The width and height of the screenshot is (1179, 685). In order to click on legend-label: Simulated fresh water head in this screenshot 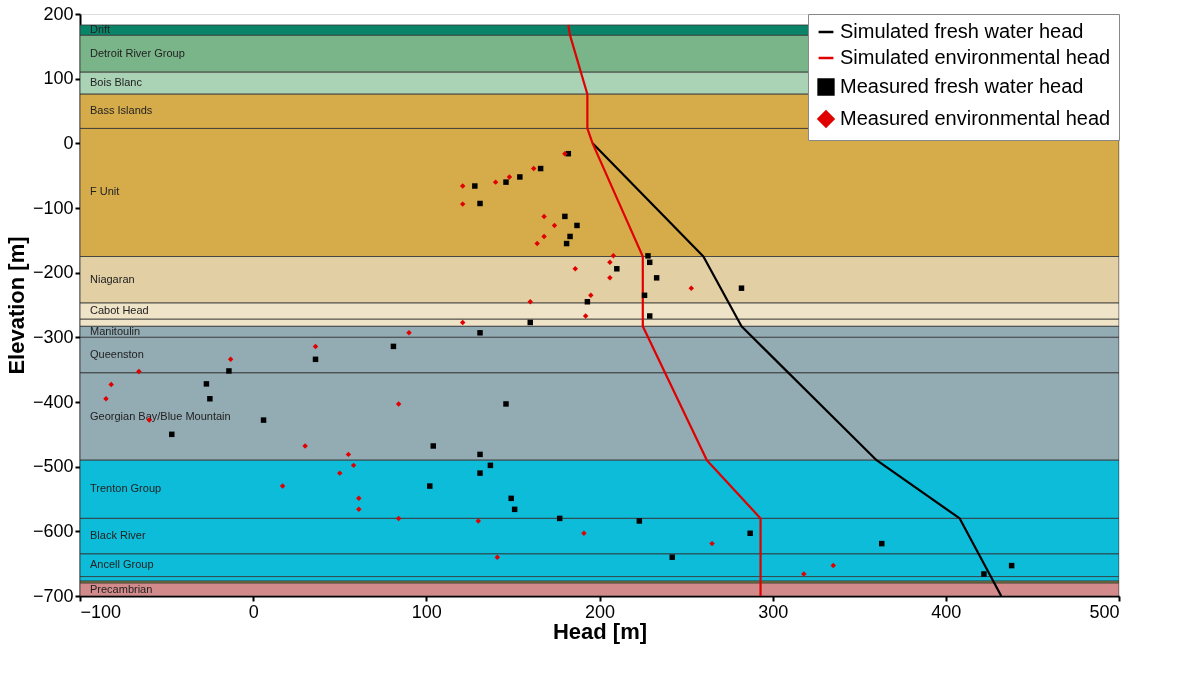, I will do `click(962, 31)`.